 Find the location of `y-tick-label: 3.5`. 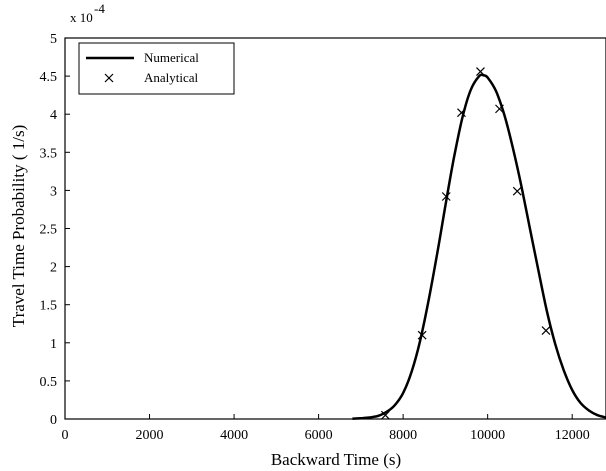

y-tick-label: 3.5 is located at coordinates (49, 153).